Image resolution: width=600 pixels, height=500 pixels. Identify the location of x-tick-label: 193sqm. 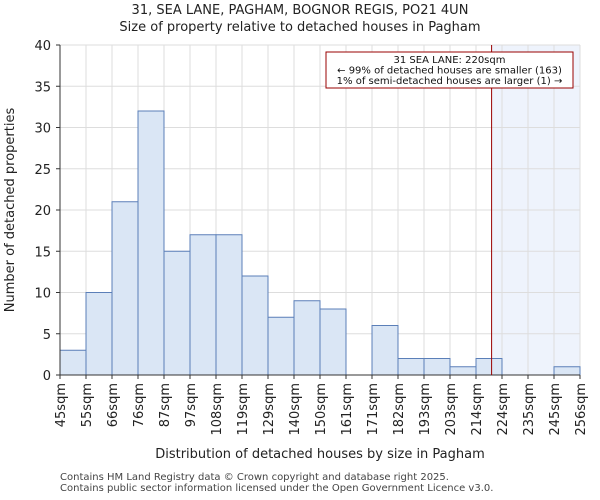
(425, 409).